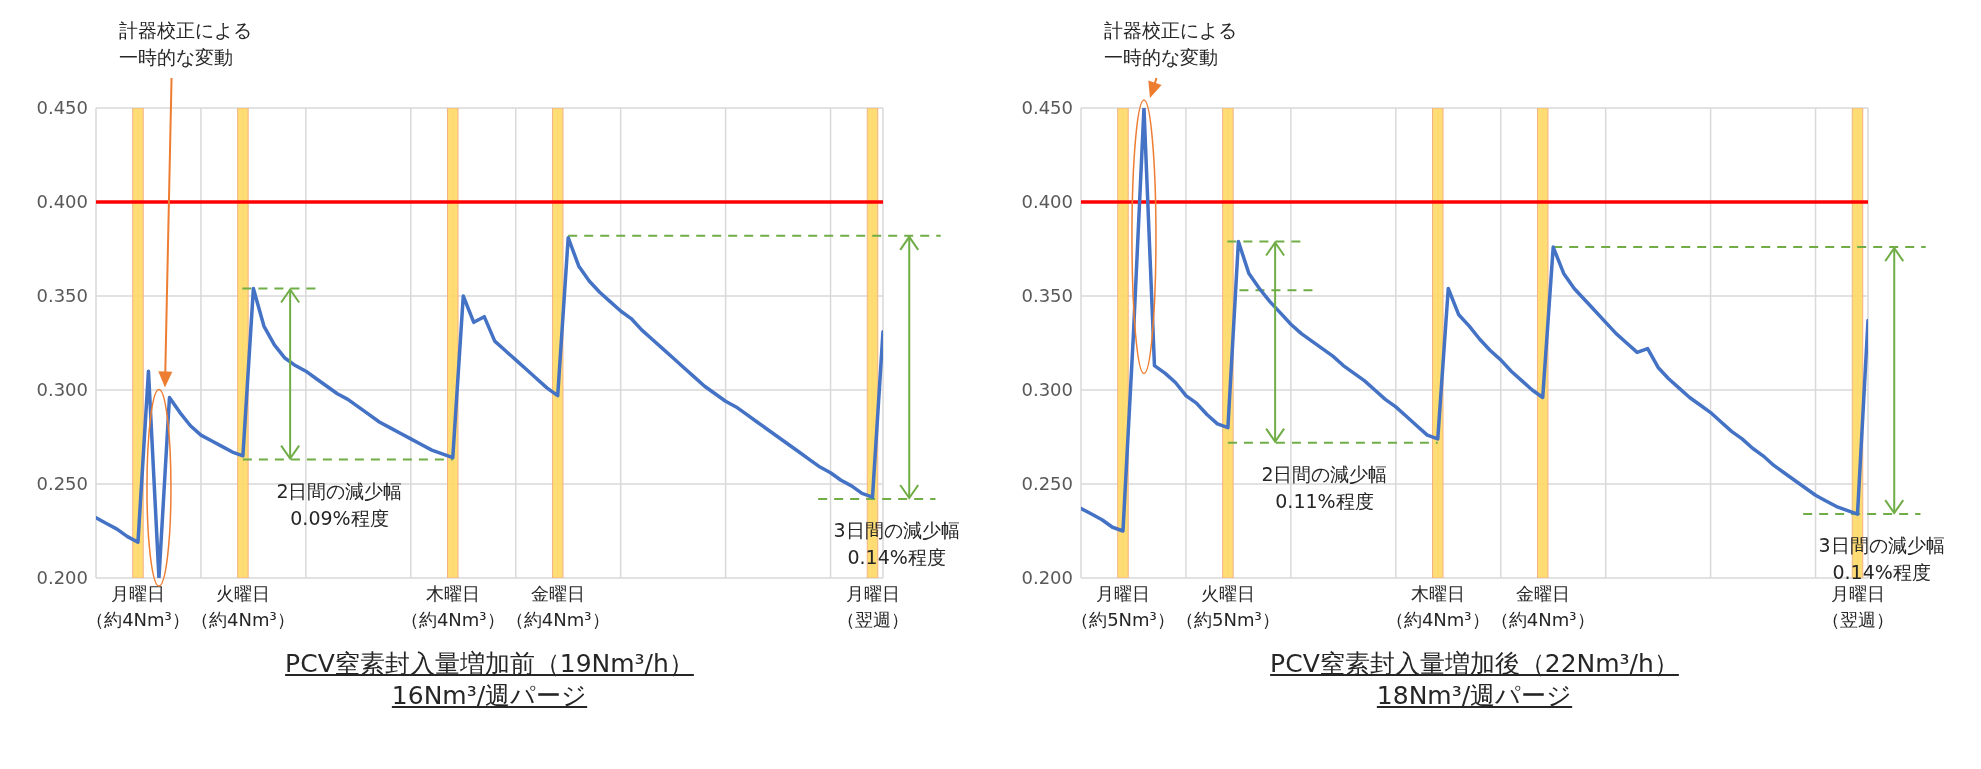 This screenshot has width=1981, height=769. Describe the element at coordinates (339, 504) in the screenshot. I see `annotation: 2日間の減少幅0.09%程度` at that location.